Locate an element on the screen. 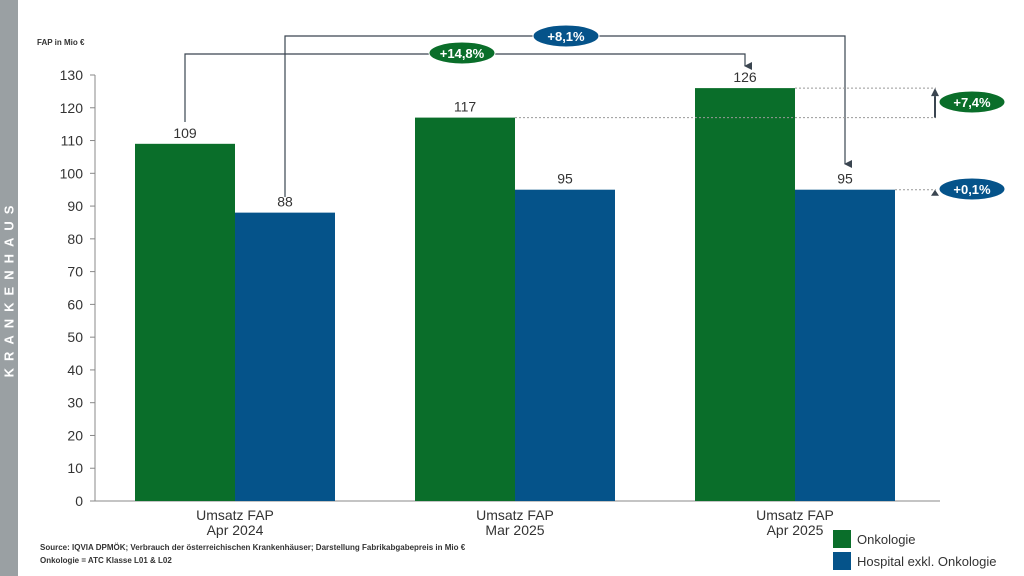  onko-mom-badge is located at coordinates (972, 102).